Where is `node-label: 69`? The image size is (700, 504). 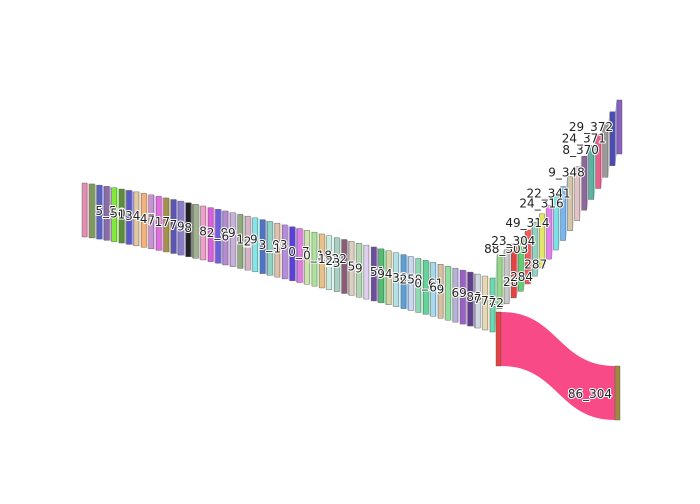 node-label: 69 is located at coordinates (458, 293).